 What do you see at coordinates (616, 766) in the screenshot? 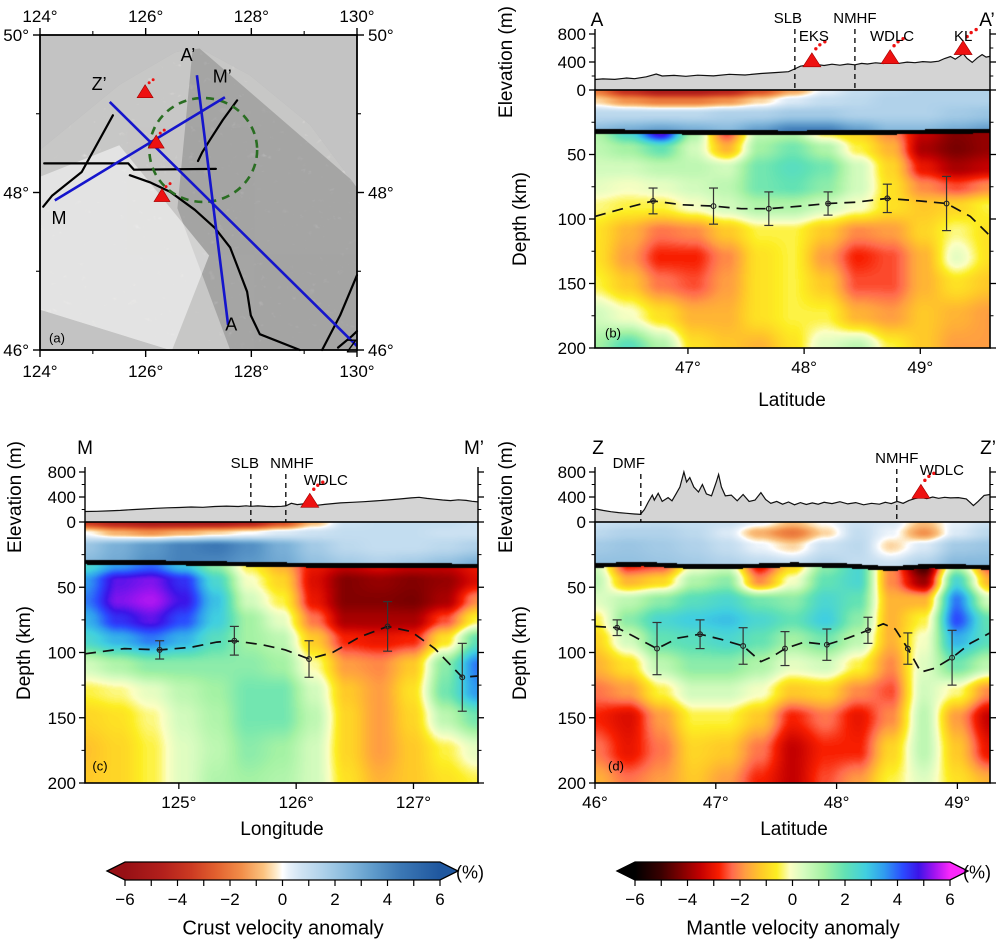
I see `panel-label-d: (d)` at bounding box center [616, 766].